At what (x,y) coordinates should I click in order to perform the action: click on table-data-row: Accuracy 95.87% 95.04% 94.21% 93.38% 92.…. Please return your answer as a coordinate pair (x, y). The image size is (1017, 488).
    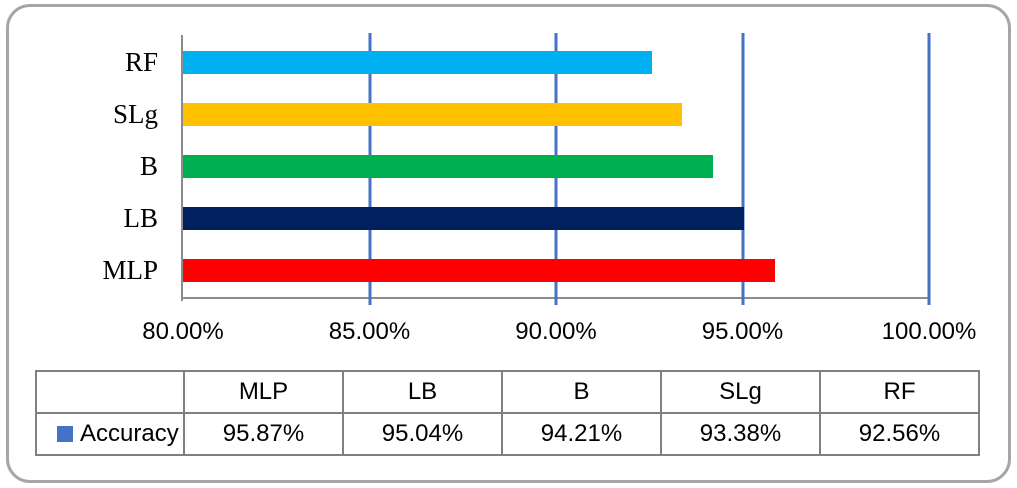
    Looking at the image, I should click on (507, 434).